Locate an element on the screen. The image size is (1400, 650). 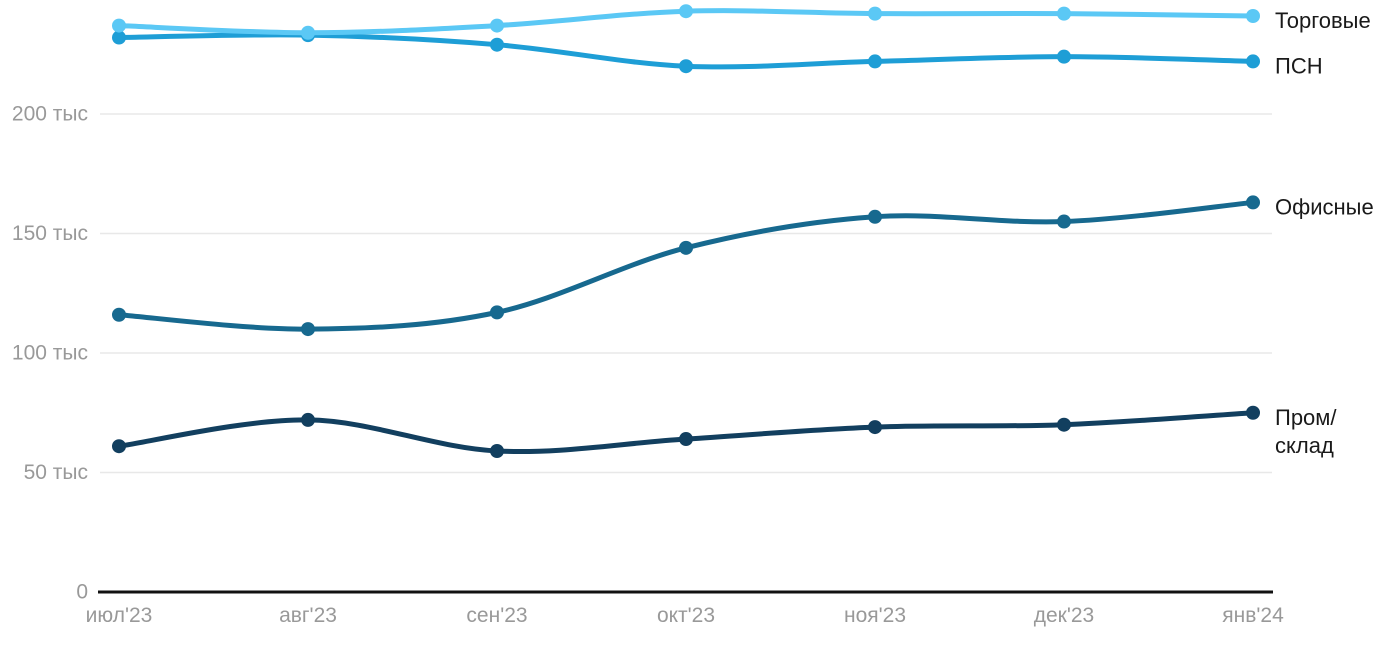
x-tick-label-5: дек'23 is located at coordinates (1064, 615).